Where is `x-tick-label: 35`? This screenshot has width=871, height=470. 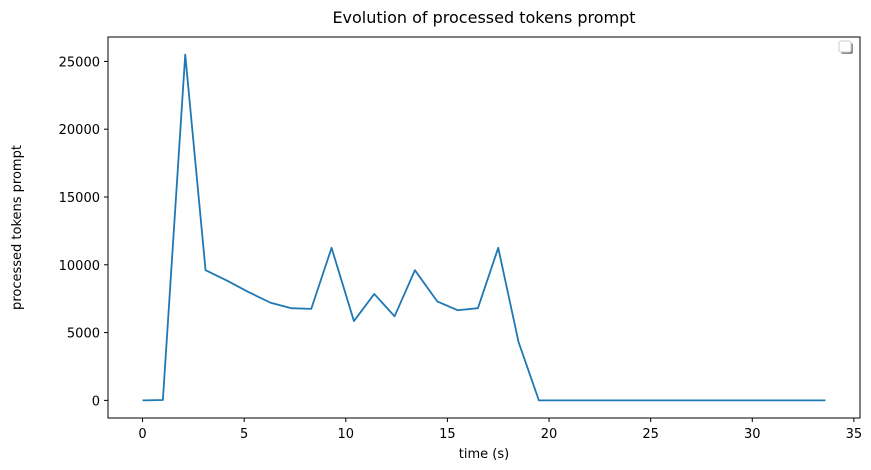 x-tick-label: 35 is located at coordinates (854, 434).